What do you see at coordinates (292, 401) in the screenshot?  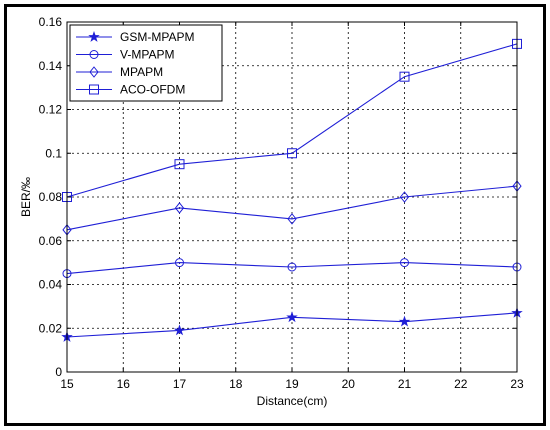 I see `x-axis-label: Distance(cm)` at bounding box center [292, 401].